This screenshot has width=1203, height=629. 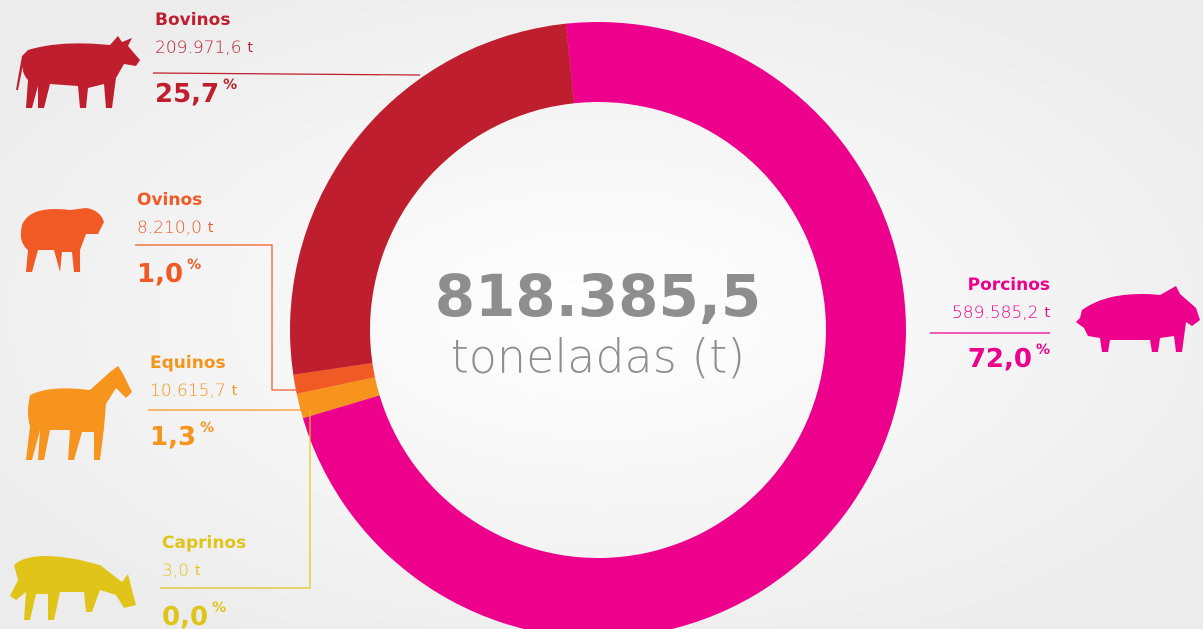 What do you see at coordinates (173, 437) in the screenshot?
I see `percent-label: 1,3` at bounding box center [173, 437].